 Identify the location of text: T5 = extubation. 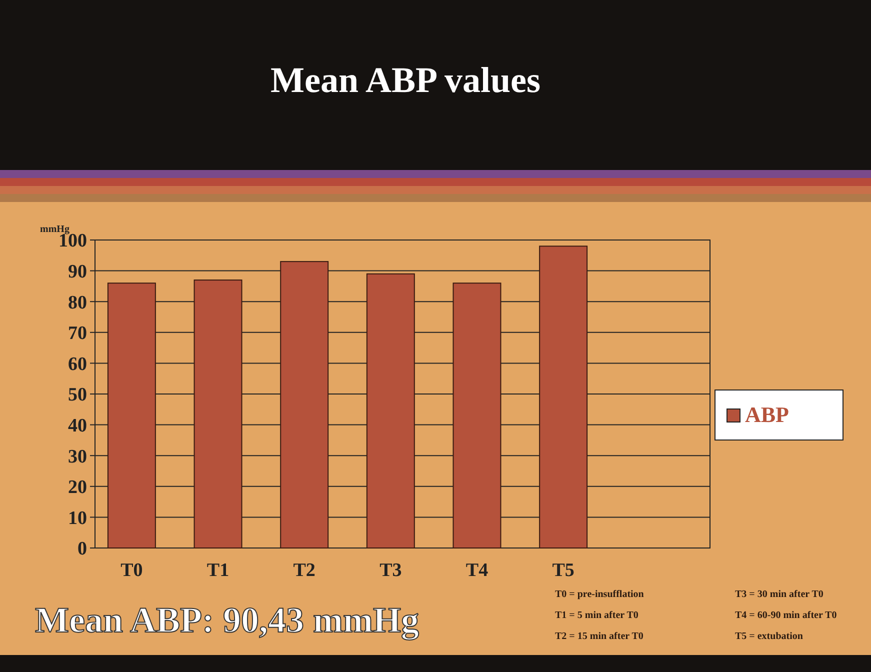
(769, 636).